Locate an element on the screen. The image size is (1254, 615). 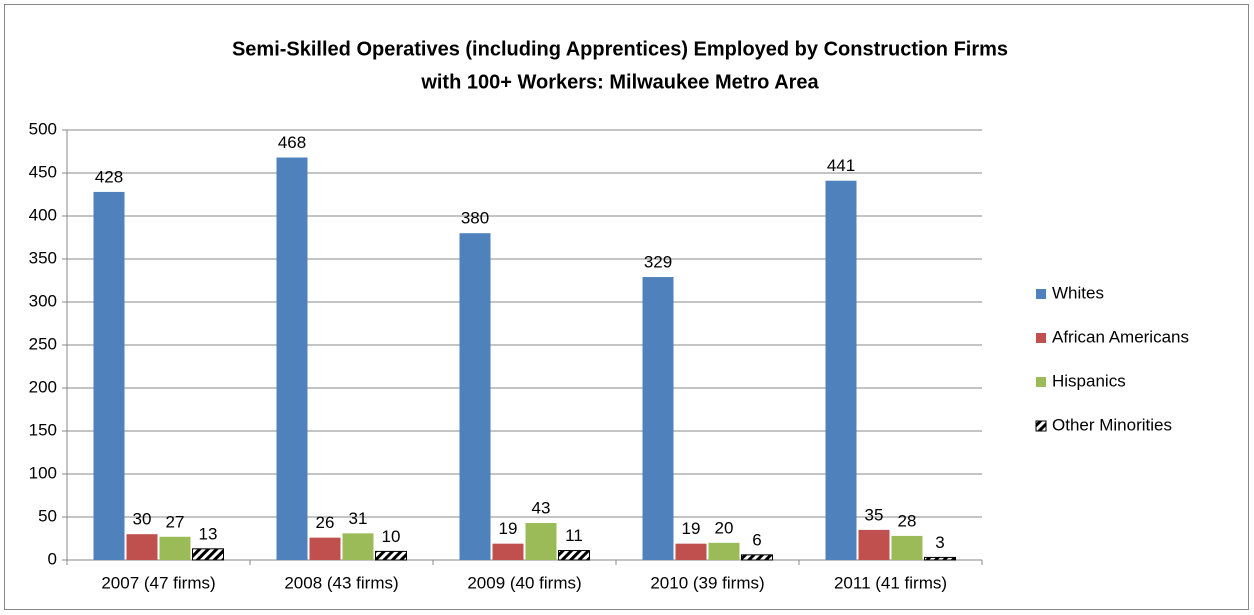
value-label: 43 is located at coordinates (541, 508).